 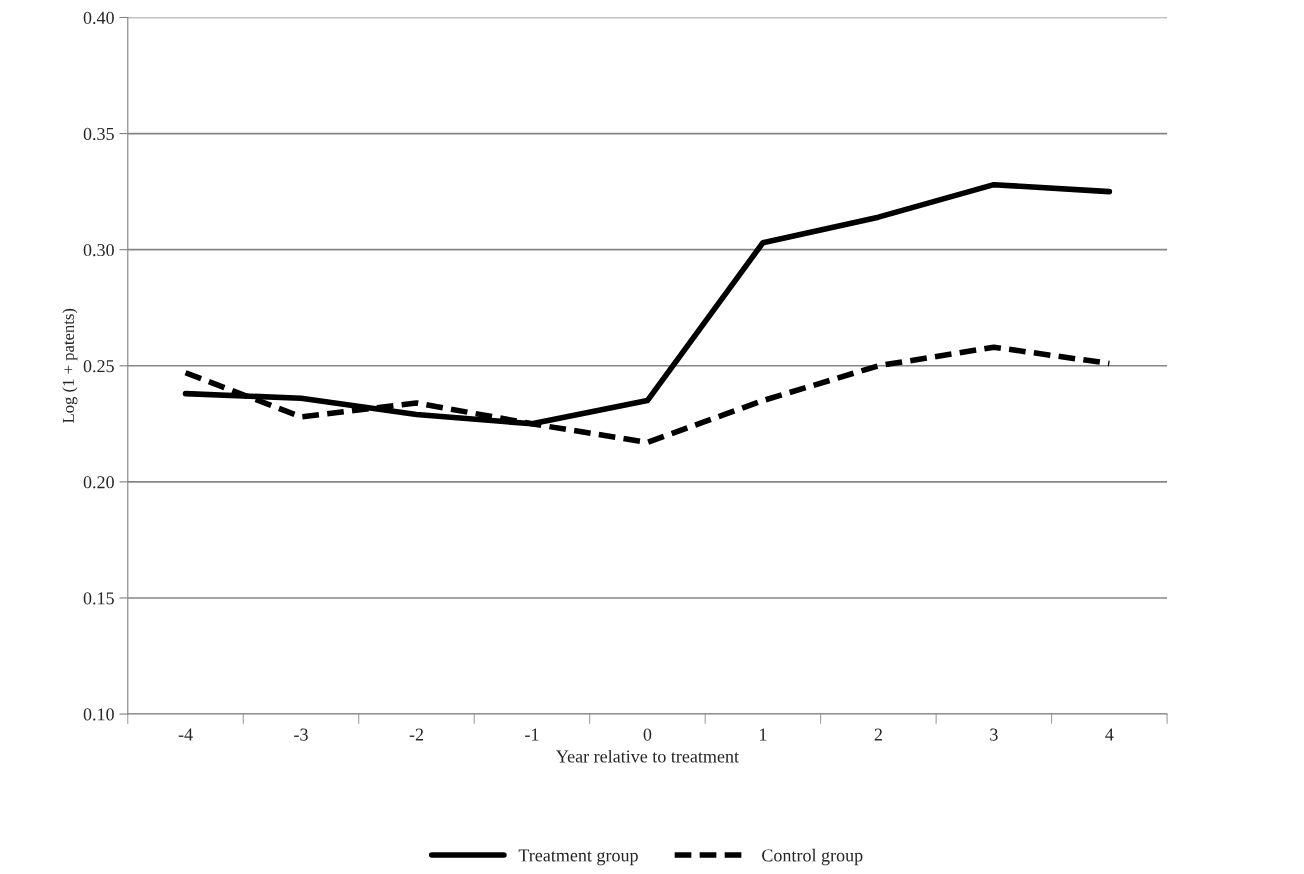 What do you see at coordinates (98, 598) in the screenshot?
I see `y-tick-label: 0.15` at bounding box center [98, 598].